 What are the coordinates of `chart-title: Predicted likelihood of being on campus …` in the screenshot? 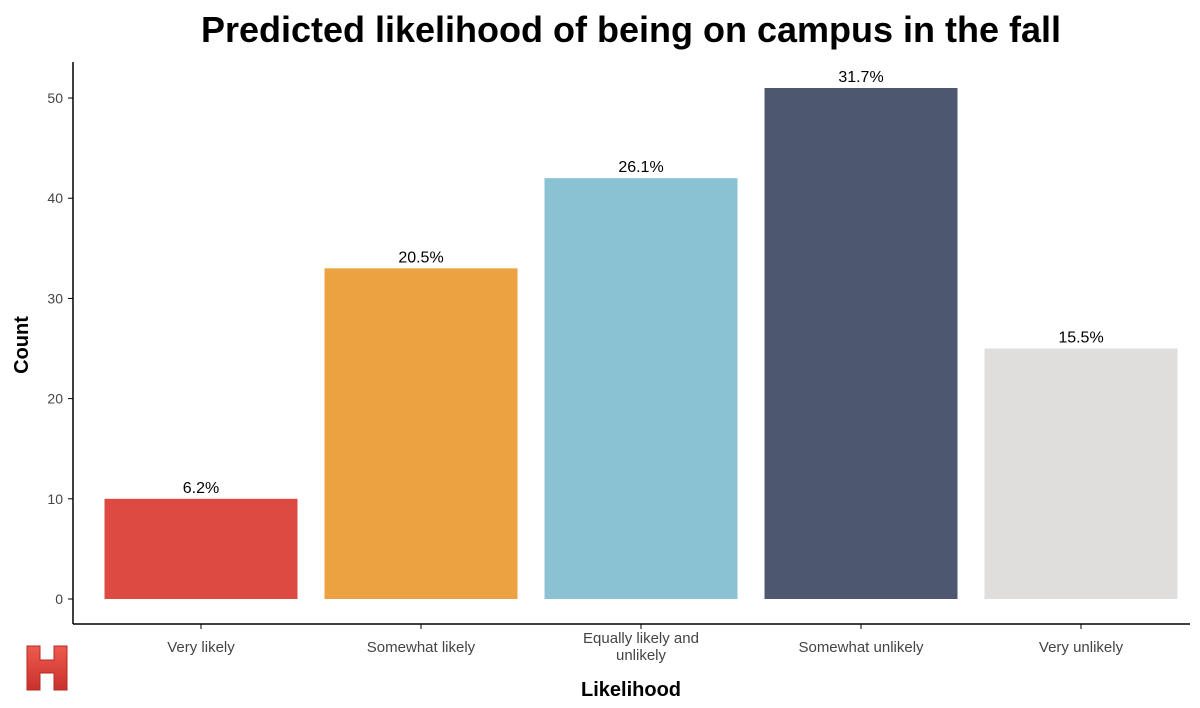 It's located at (631, 29).